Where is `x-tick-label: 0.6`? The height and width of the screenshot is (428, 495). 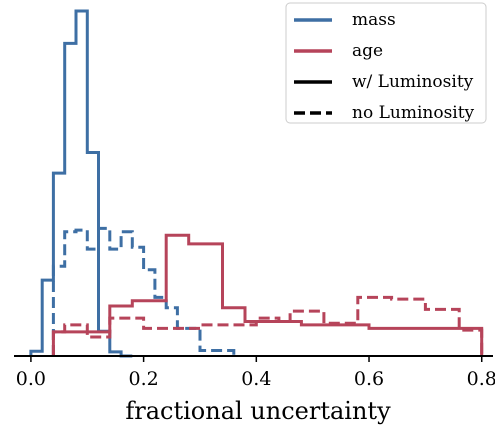 x-tick-label: 0.6 is located at coordinates (369, 379).